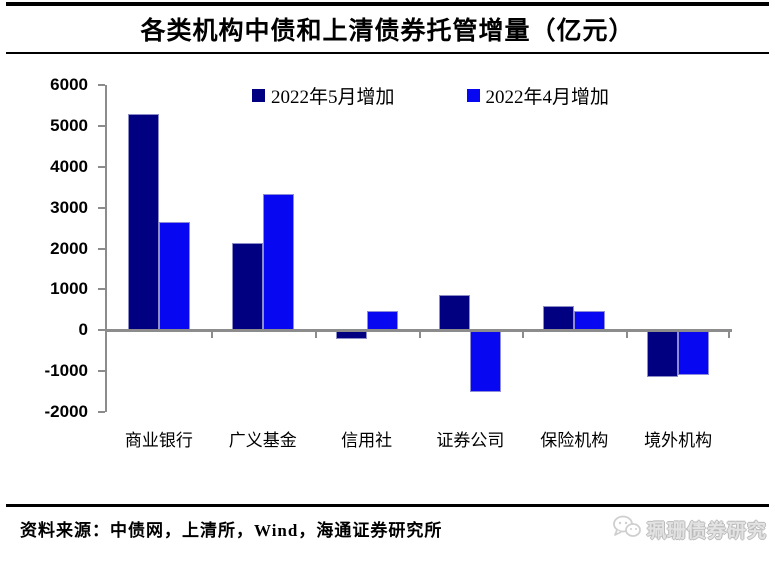 Image resolution: width=775 pixels, height=563 pixels. What do you see at coordinates (547, 97) in the screenshot?
I see `legend-label: 2022年4月增加` at bounding box center [547, 97].